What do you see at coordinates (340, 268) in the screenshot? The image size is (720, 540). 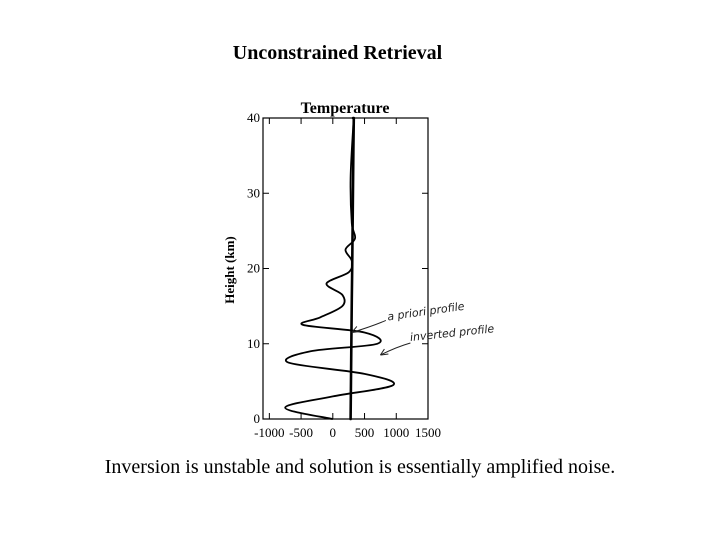 I see `inverted-profile-line` at bounding box center [340, 268].